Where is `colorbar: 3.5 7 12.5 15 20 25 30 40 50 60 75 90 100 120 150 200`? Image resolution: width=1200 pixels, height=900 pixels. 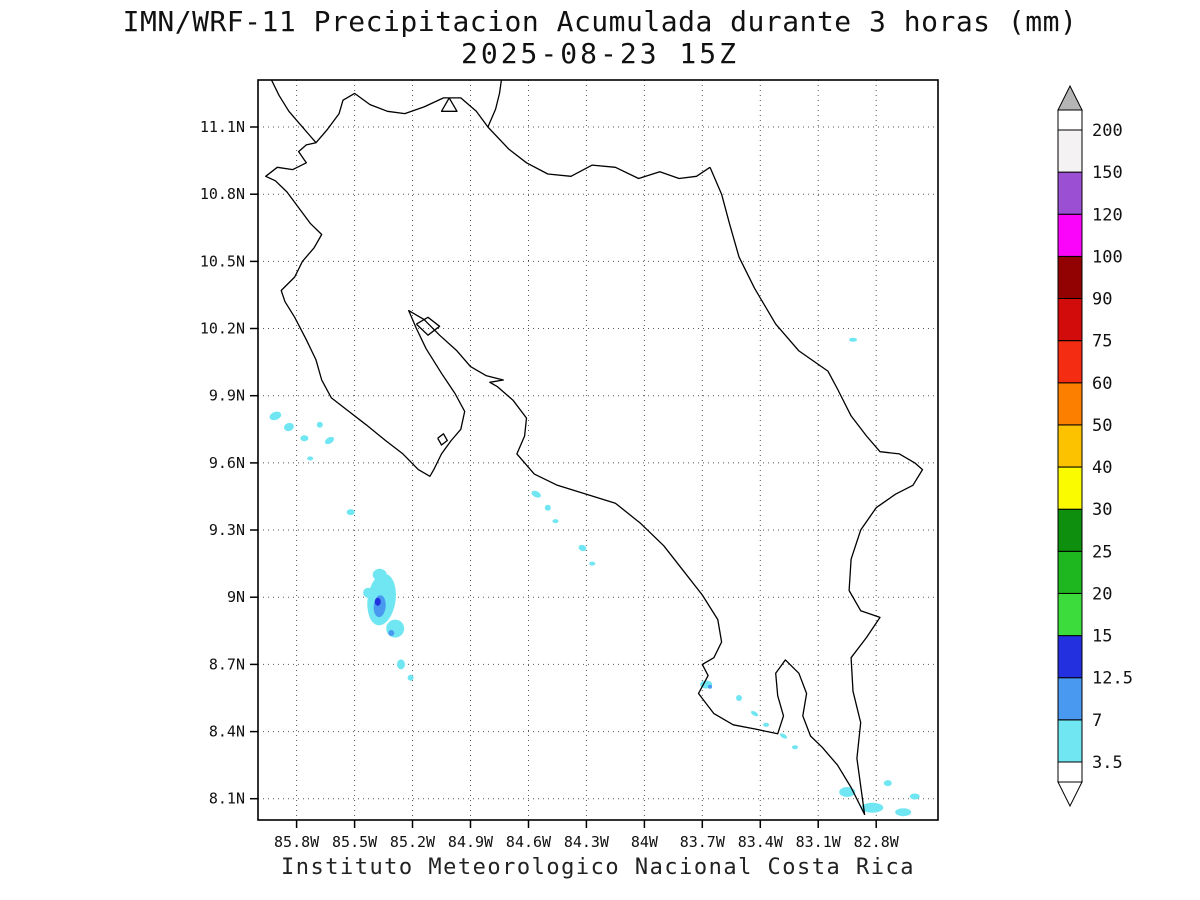 colorbar: 3.5 7 12.5 15 20 25 30 40 50 60 75 90 100 120 150 200 is located at coordinates (1095, 446).